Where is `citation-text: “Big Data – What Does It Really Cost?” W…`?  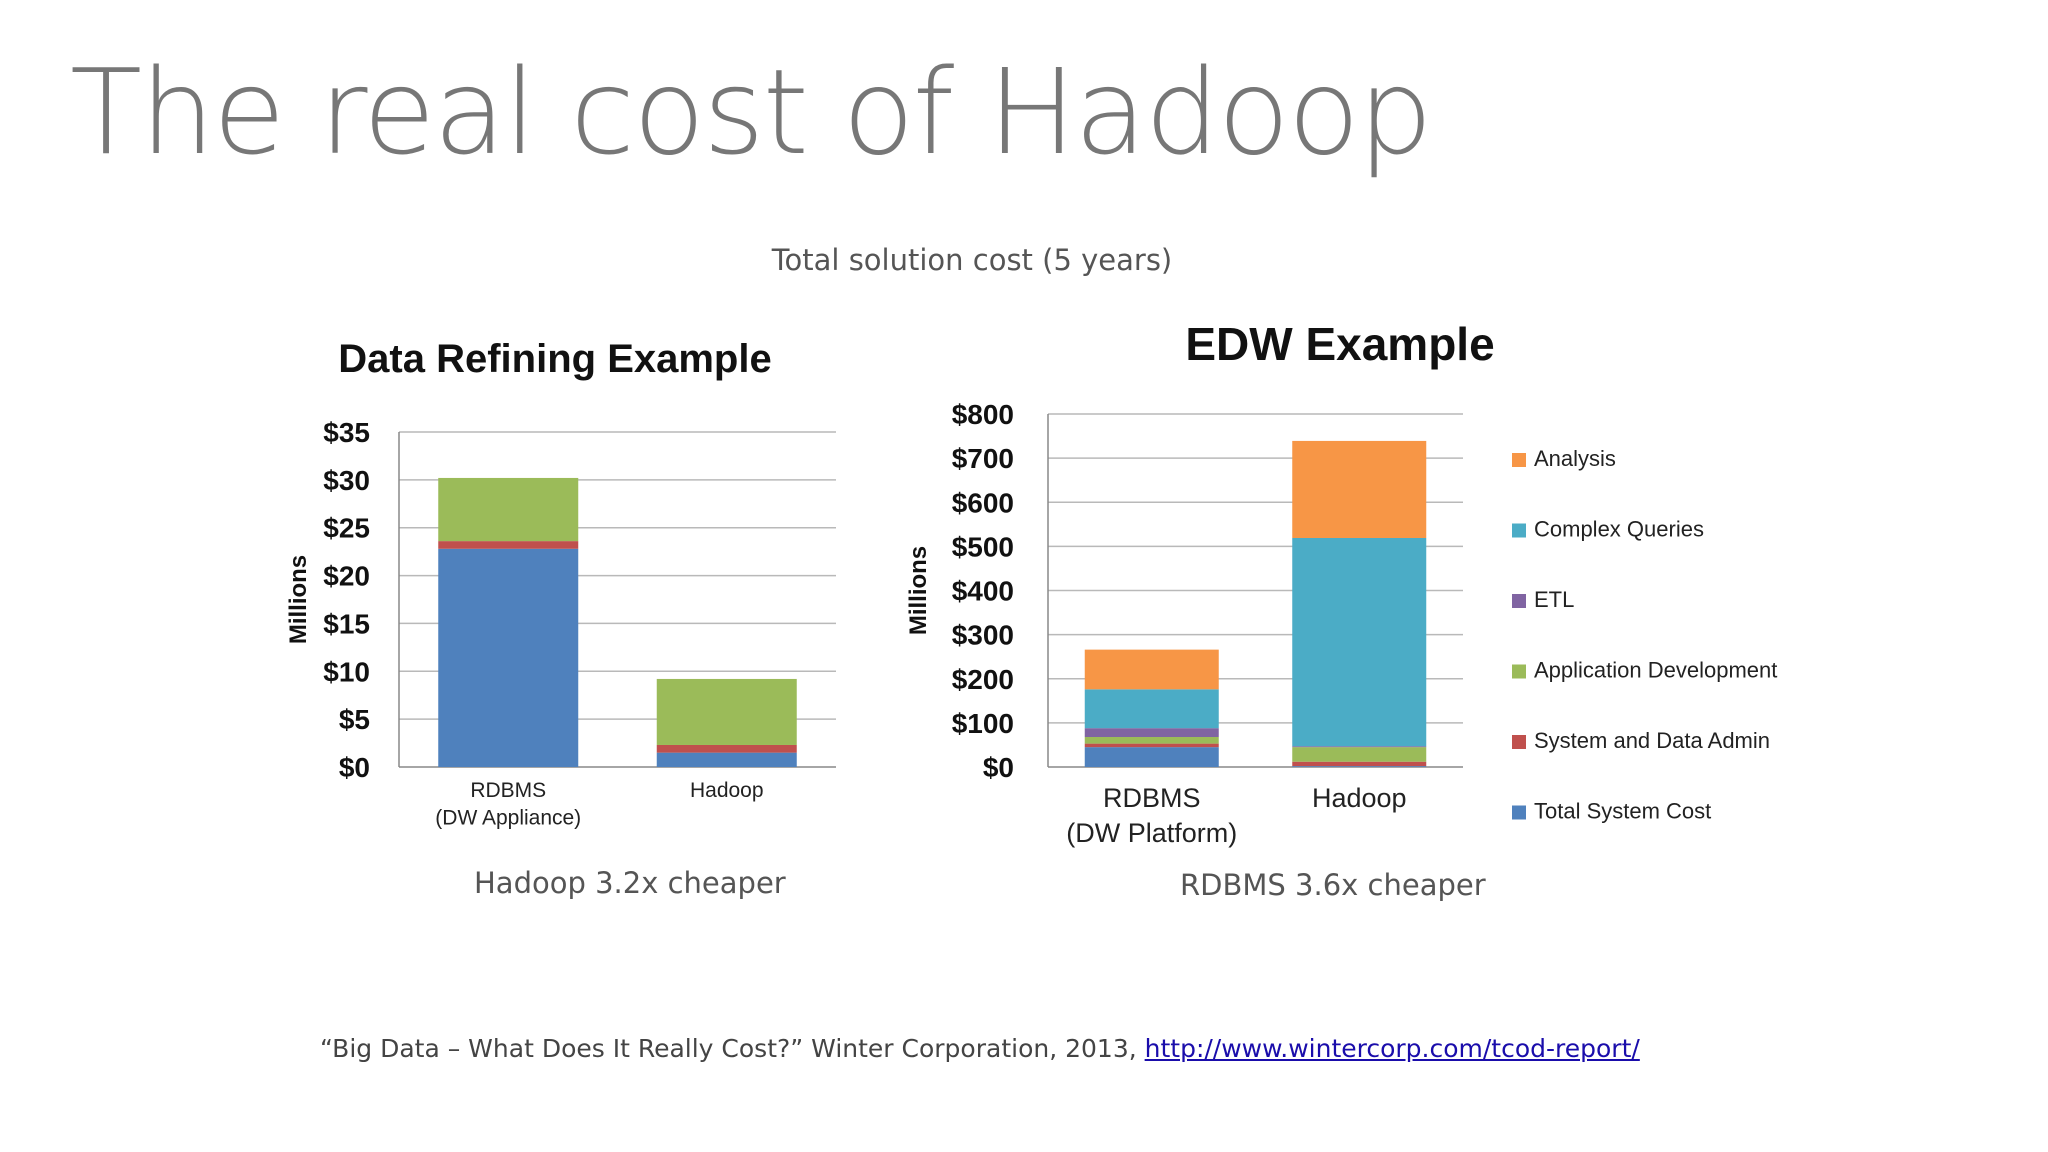 citation-text: “Big Data – What Does It Really Cost?” W… is located at coordinates (732, 1048).